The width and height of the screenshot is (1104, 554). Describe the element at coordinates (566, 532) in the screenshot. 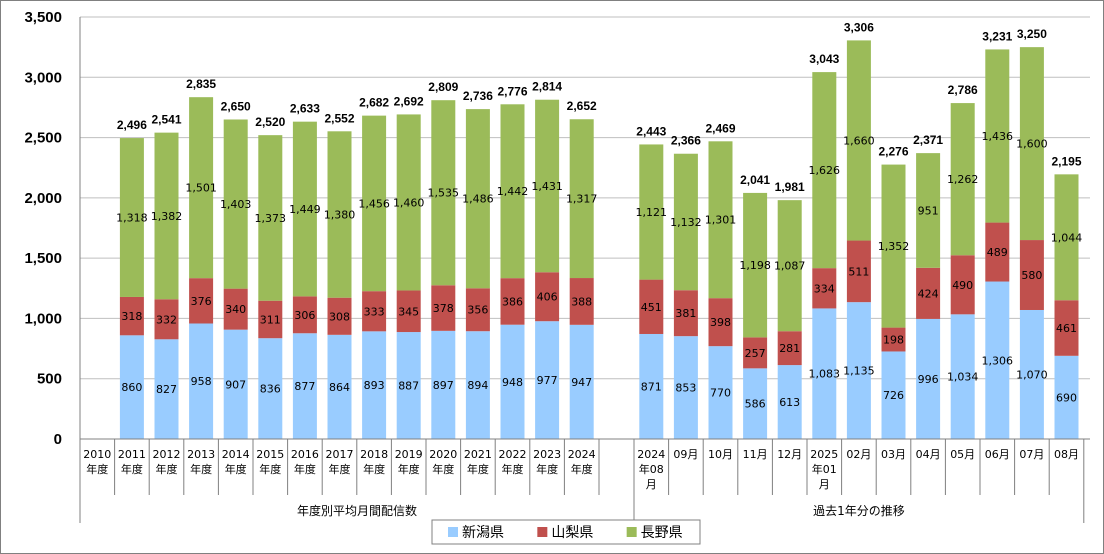

I see `legend: 新潟県 山梨県 長野県` at that location.